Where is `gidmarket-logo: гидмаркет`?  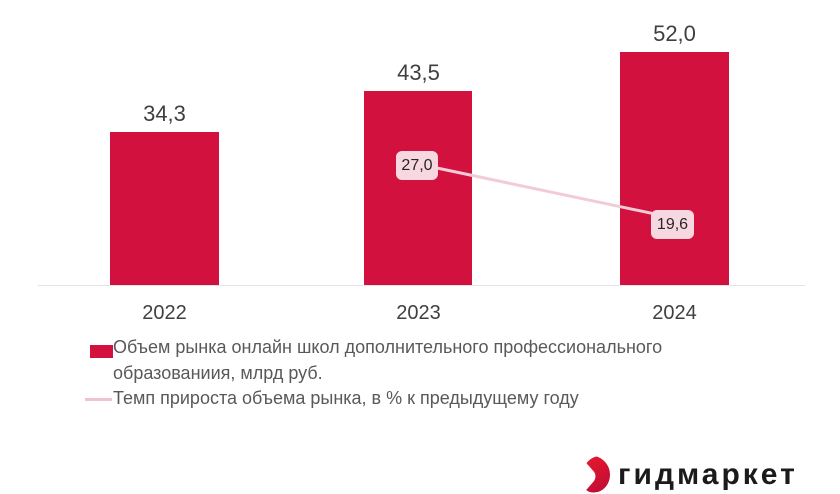 gidmarket-logo: гидмаркет is located at coordinates (690, 474).